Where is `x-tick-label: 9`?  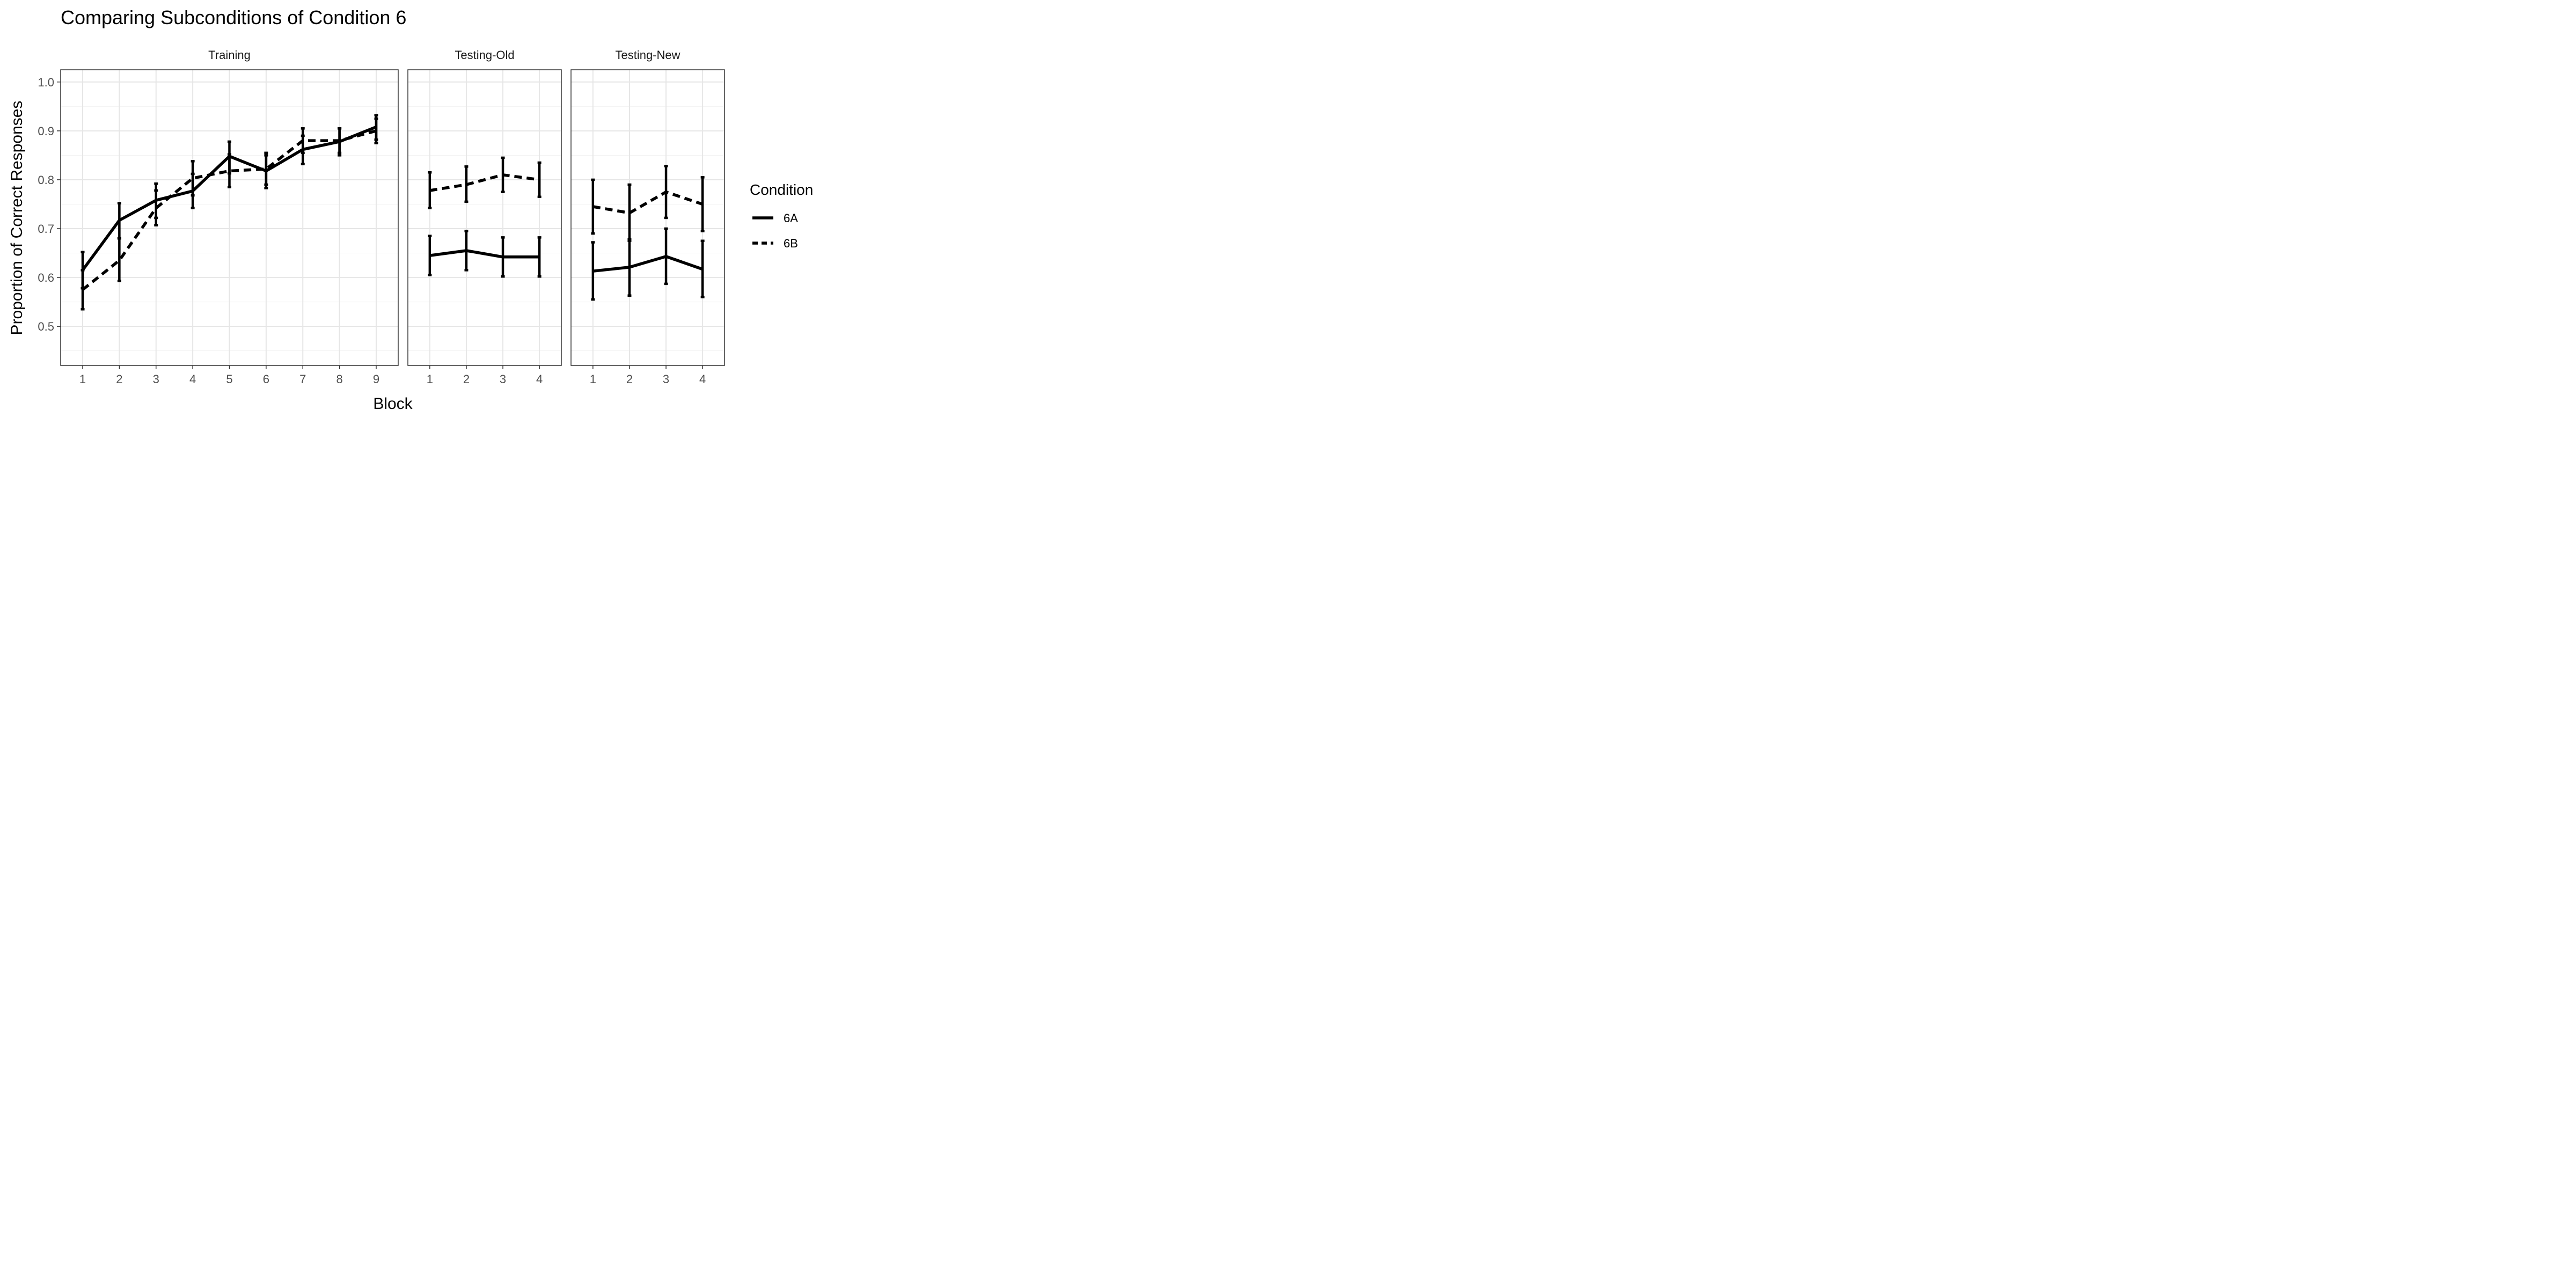 x-tick-label: 9 is located at coordinates (376, 379).